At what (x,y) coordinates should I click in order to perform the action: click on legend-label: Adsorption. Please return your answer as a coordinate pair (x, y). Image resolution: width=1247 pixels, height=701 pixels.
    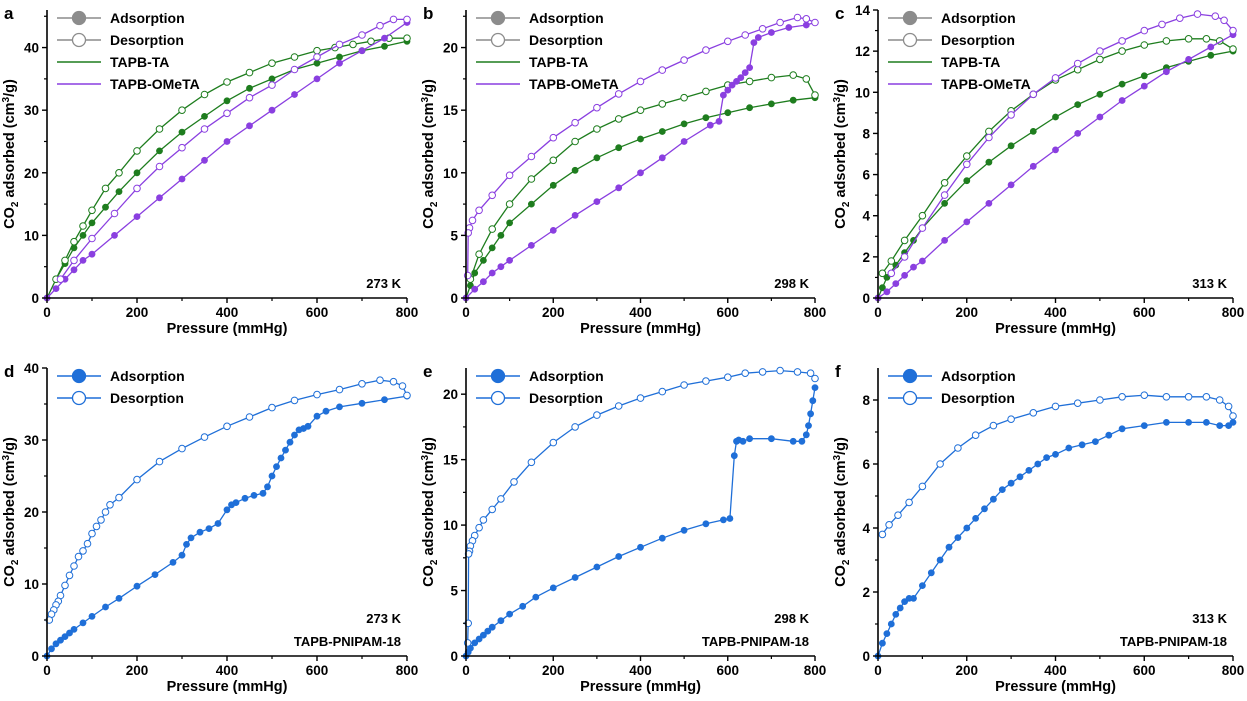
    Looking at the image, I should click on (566, 376).